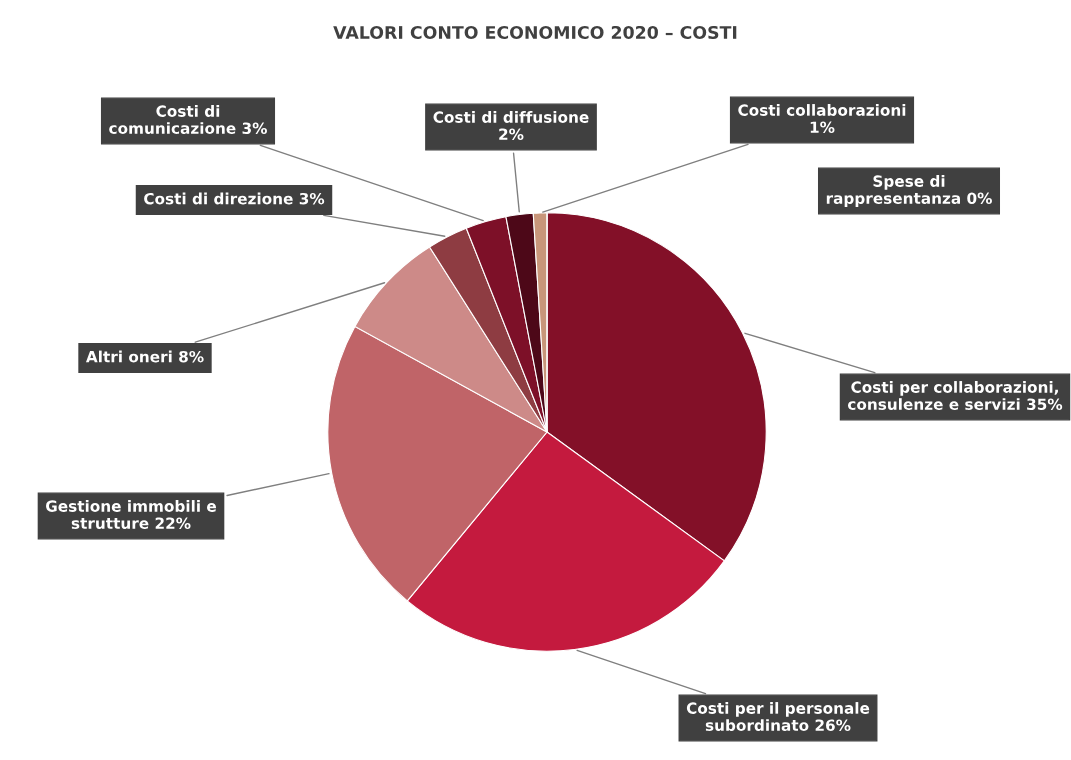  Describe the element at coordinates (822, 118) in the screenshot. I see `slice-label: Costi collaborazioni 1%` at that location.